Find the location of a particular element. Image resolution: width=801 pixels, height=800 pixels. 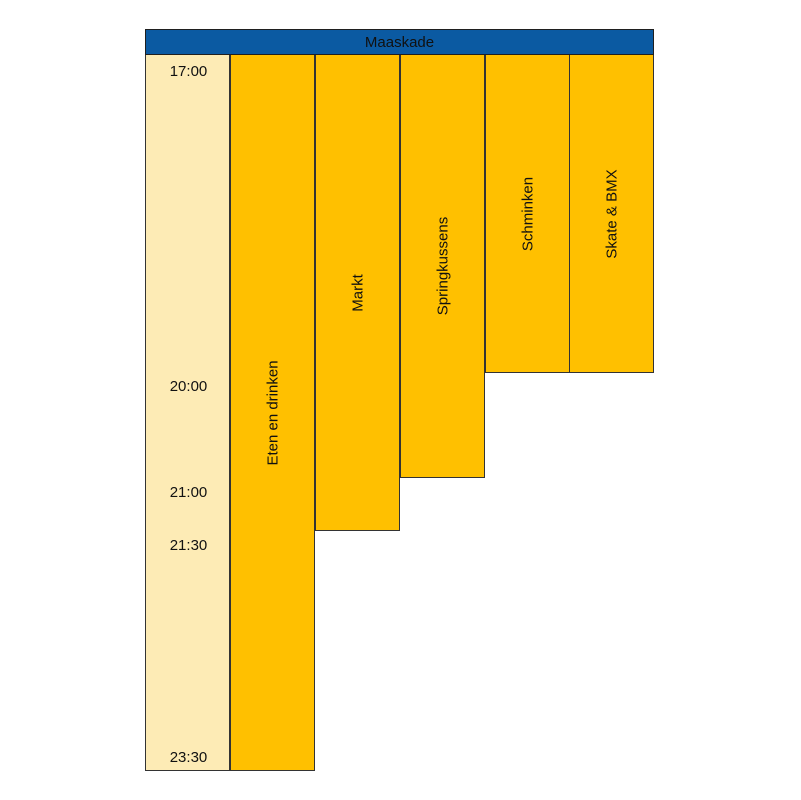

activity-markt: Markt is located at coordinates (357, 293).